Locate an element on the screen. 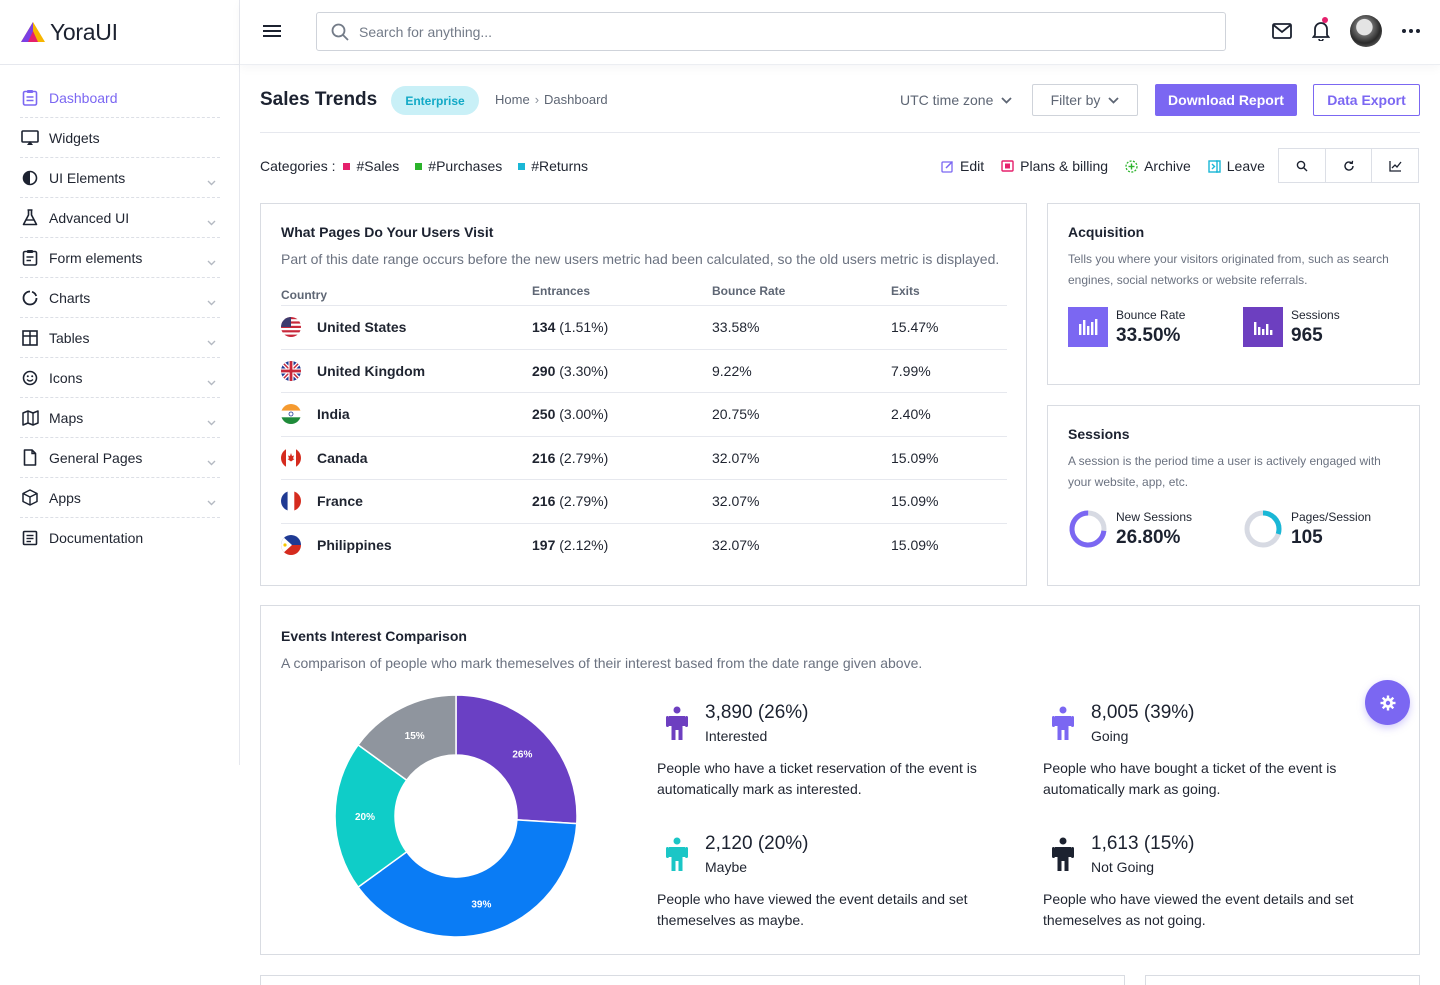 This screenshot has width=1440, height=985. sidebar-item-advanced-ui: Advanced UI is located at coordinates (120, 218).